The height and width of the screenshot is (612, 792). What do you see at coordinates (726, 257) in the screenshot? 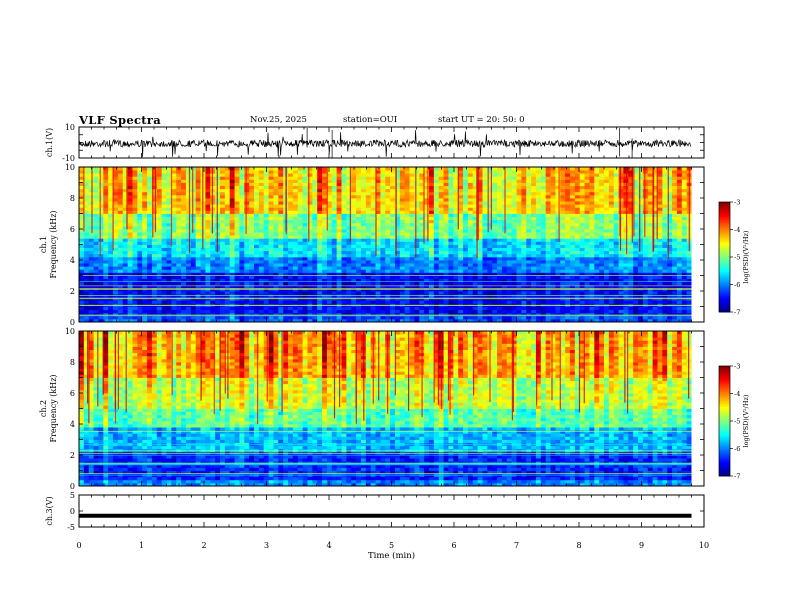
I see `ch1-spectrogram-colorbar` at bounding box center [726, 257].